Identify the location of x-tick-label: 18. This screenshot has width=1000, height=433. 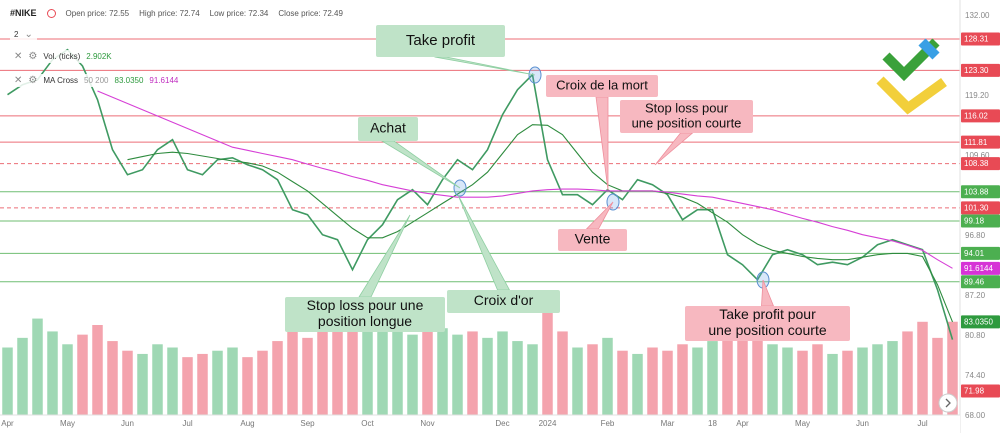
(712, 423).